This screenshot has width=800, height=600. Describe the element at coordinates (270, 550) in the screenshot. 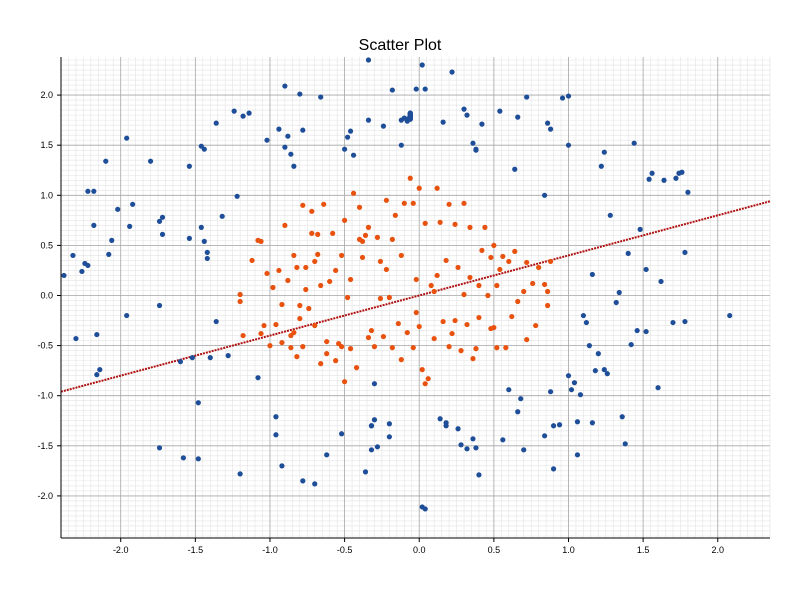

I see `x-tick-label: -1.0` at that location.